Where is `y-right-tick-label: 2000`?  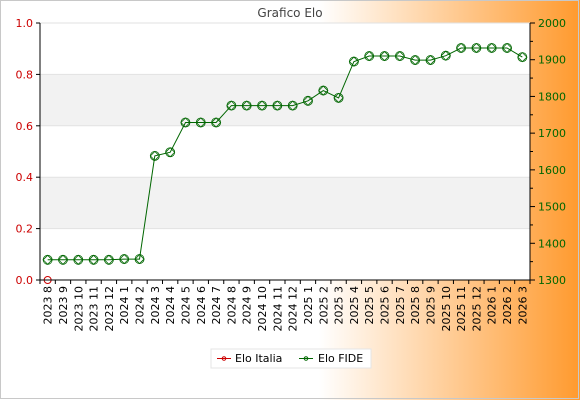
y-right-tick-label: 2000 is located at coordinates (552, 23).